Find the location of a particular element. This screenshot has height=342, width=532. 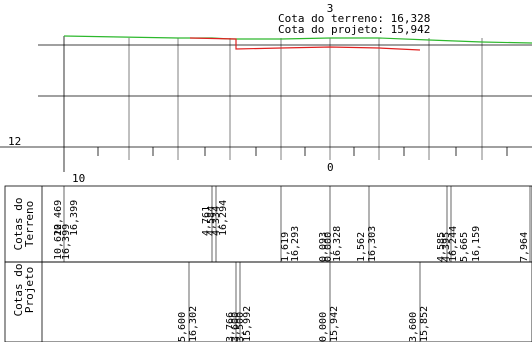

terrain-elevation: 16,303 is located at coordinates (372, 244).